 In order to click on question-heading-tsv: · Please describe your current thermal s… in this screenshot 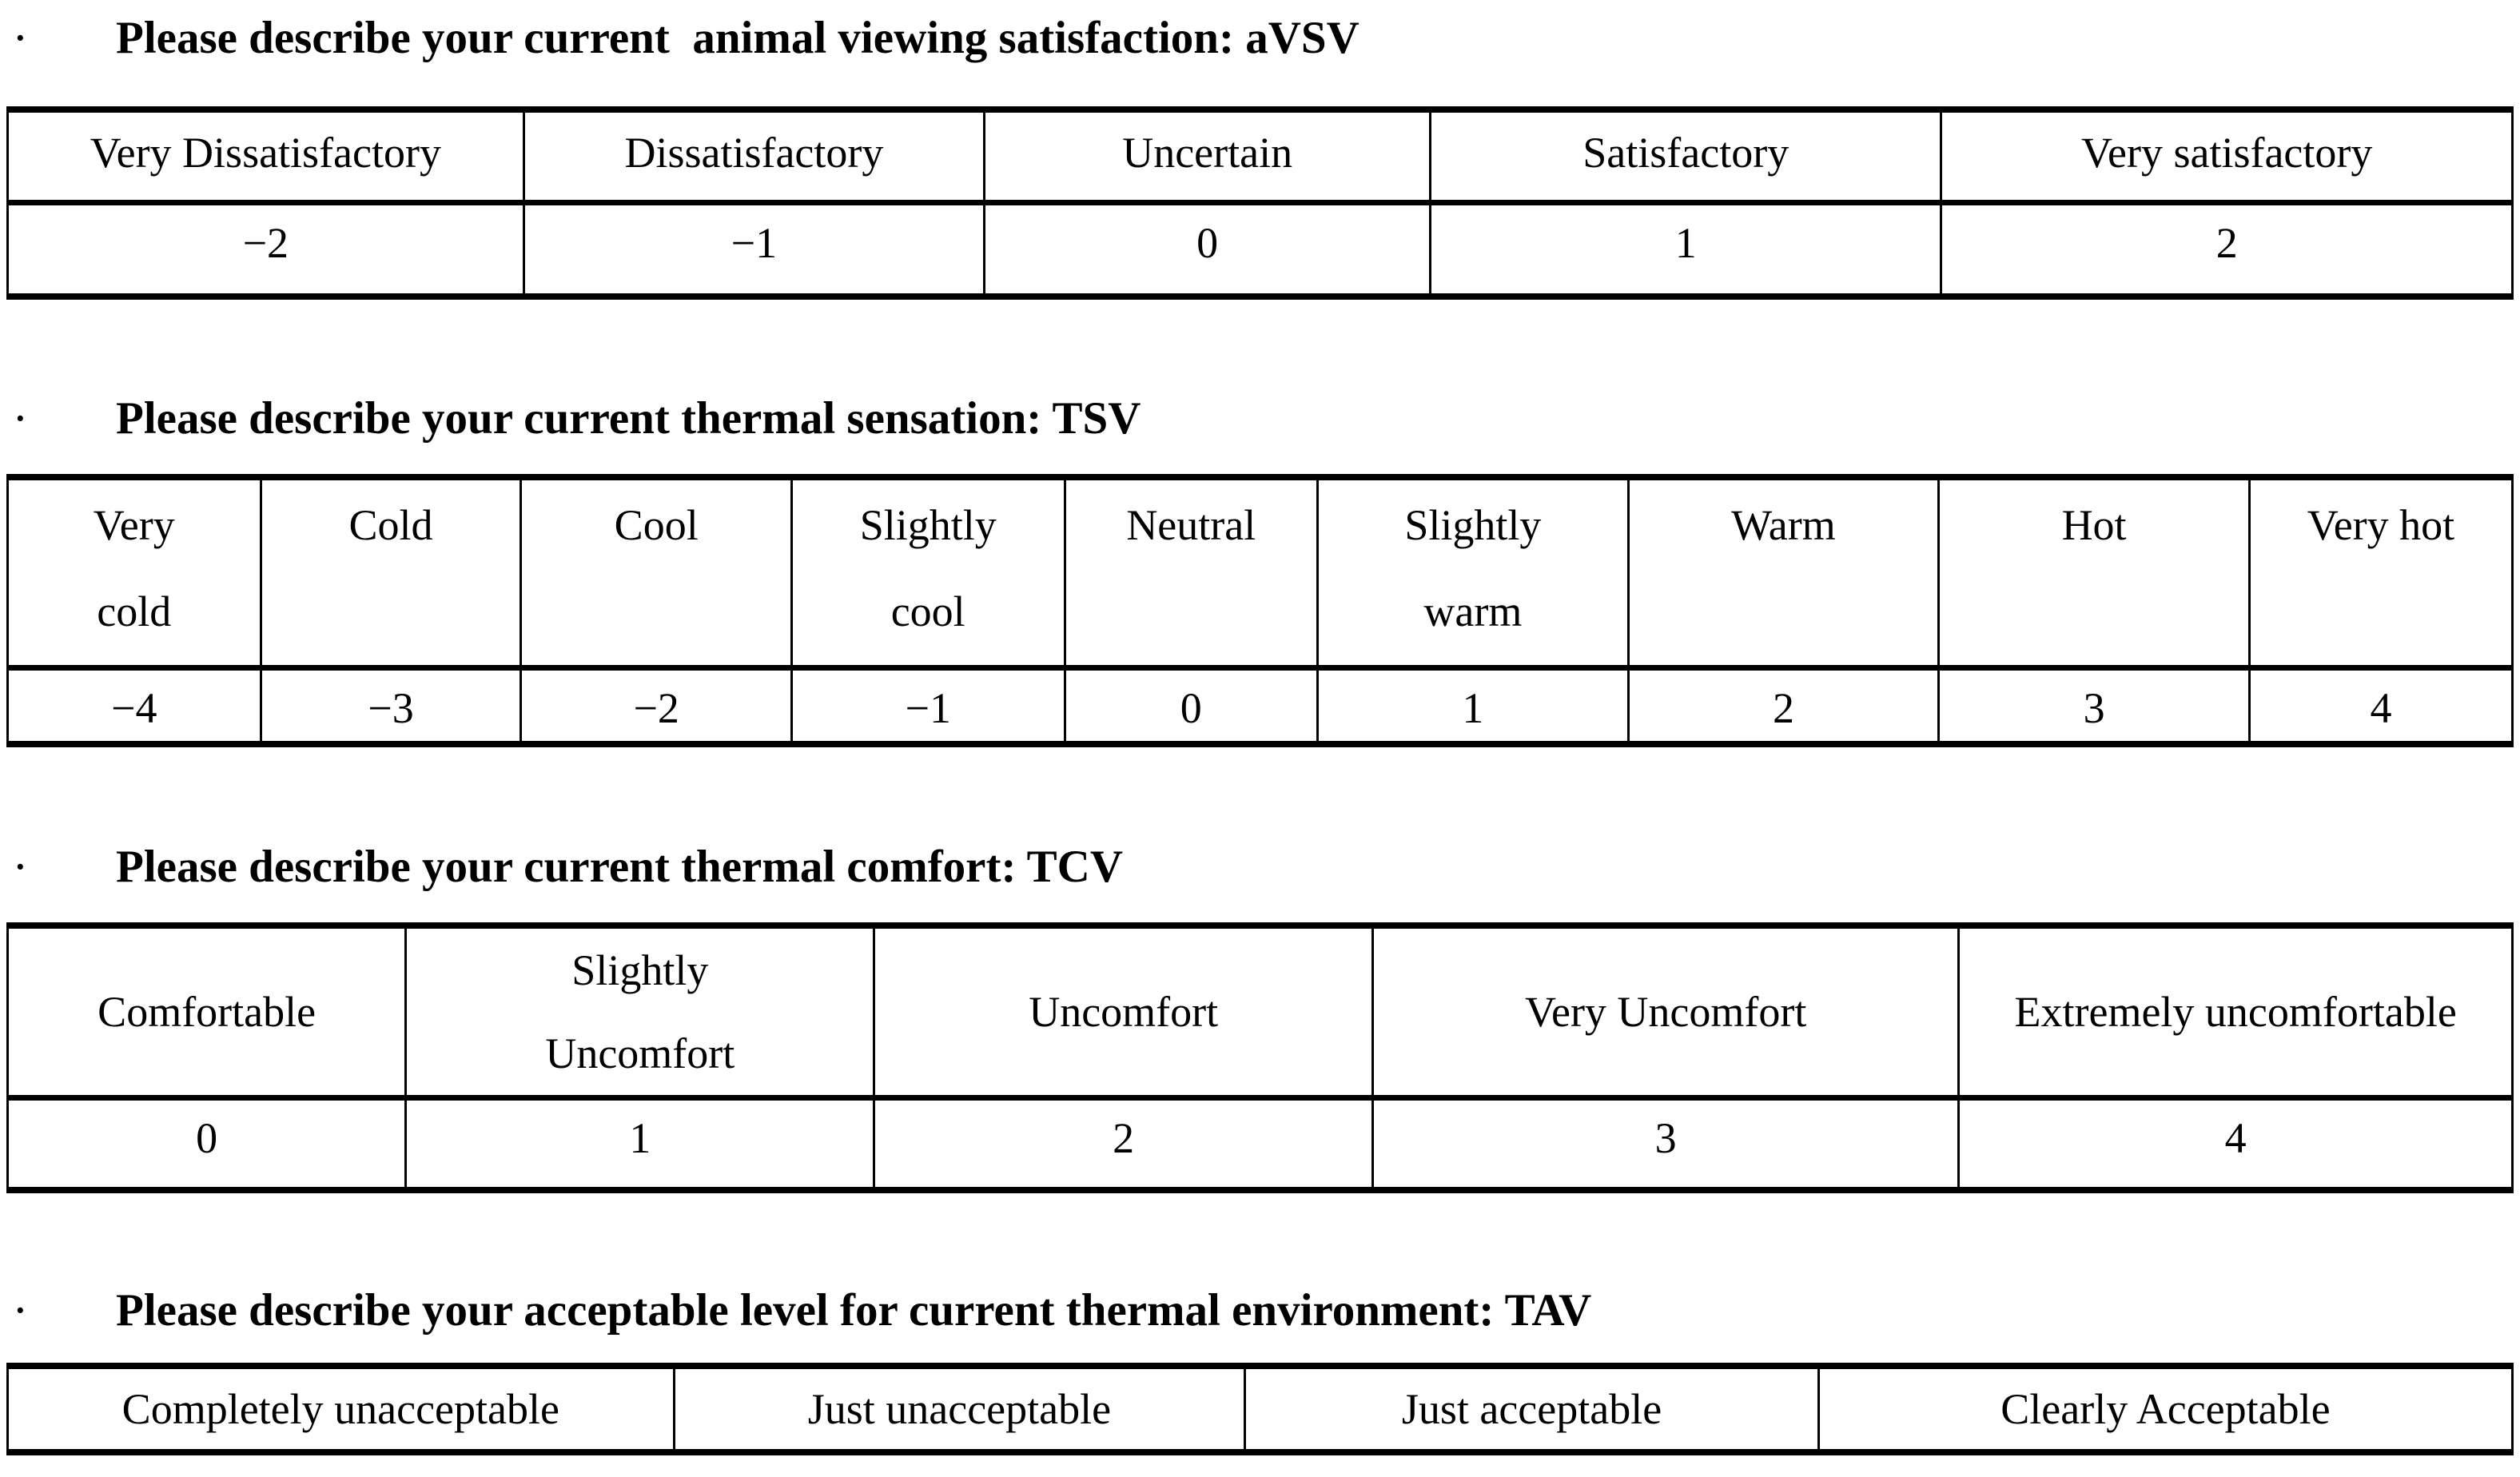, I will do `click(1253, 419)`.